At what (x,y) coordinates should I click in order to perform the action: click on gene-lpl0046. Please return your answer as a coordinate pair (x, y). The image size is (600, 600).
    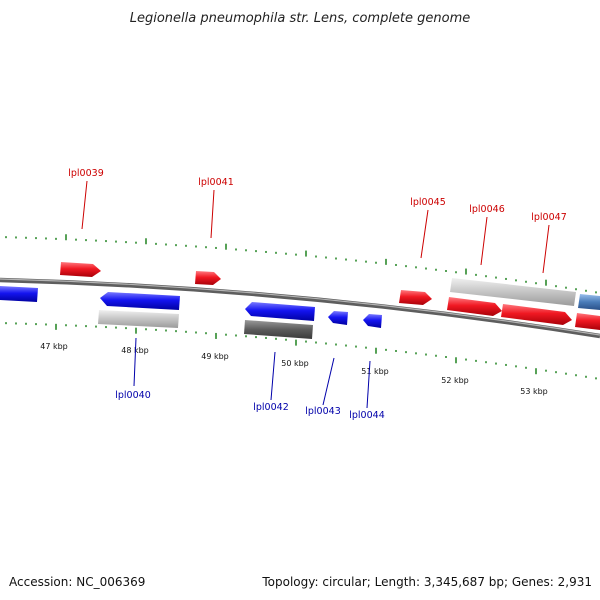
    Looking at the image, I should click on (513, 292).